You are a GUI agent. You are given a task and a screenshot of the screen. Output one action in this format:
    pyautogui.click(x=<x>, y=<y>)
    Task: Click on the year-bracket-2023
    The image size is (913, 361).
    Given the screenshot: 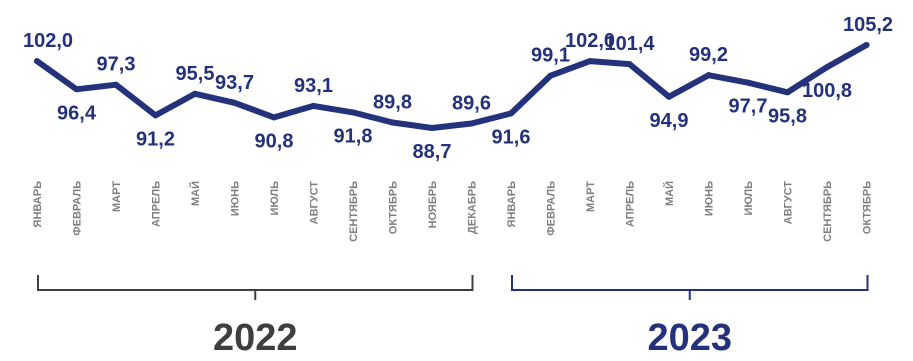 What is the action you would take?
    pyautogui.click(x=690, y=287)
    